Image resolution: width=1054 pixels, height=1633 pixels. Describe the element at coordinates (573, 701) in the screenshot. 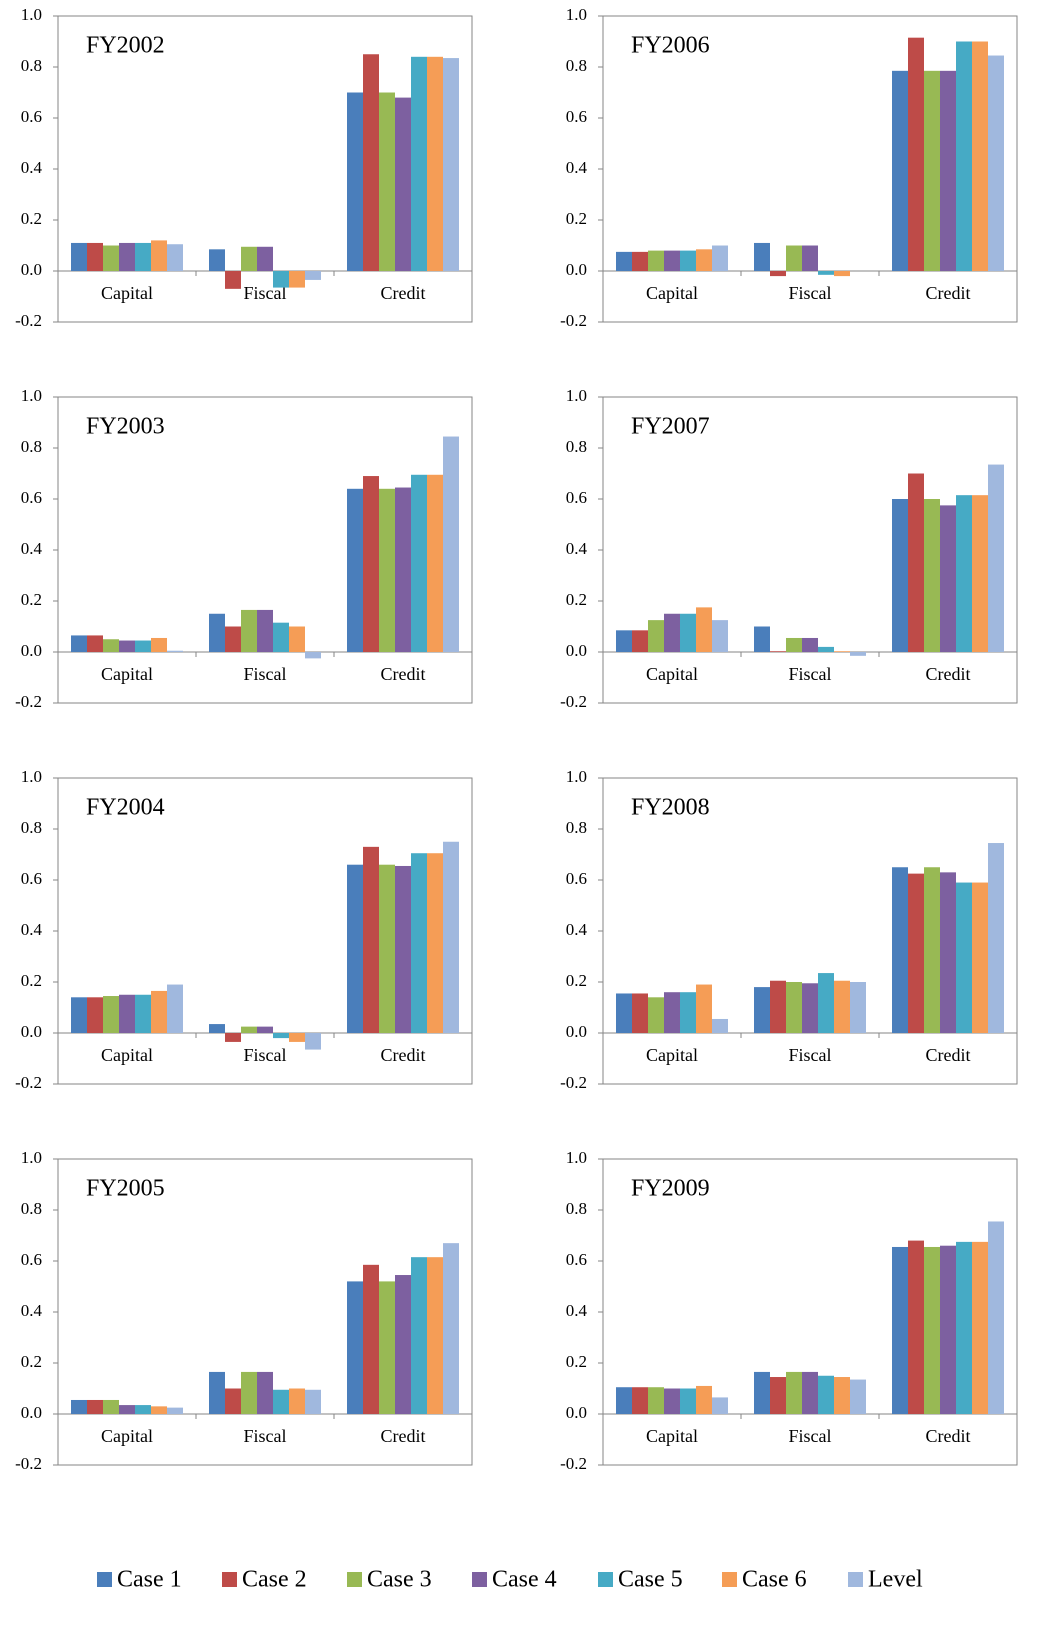

I see `y-tick-label: -0.2` at that location.